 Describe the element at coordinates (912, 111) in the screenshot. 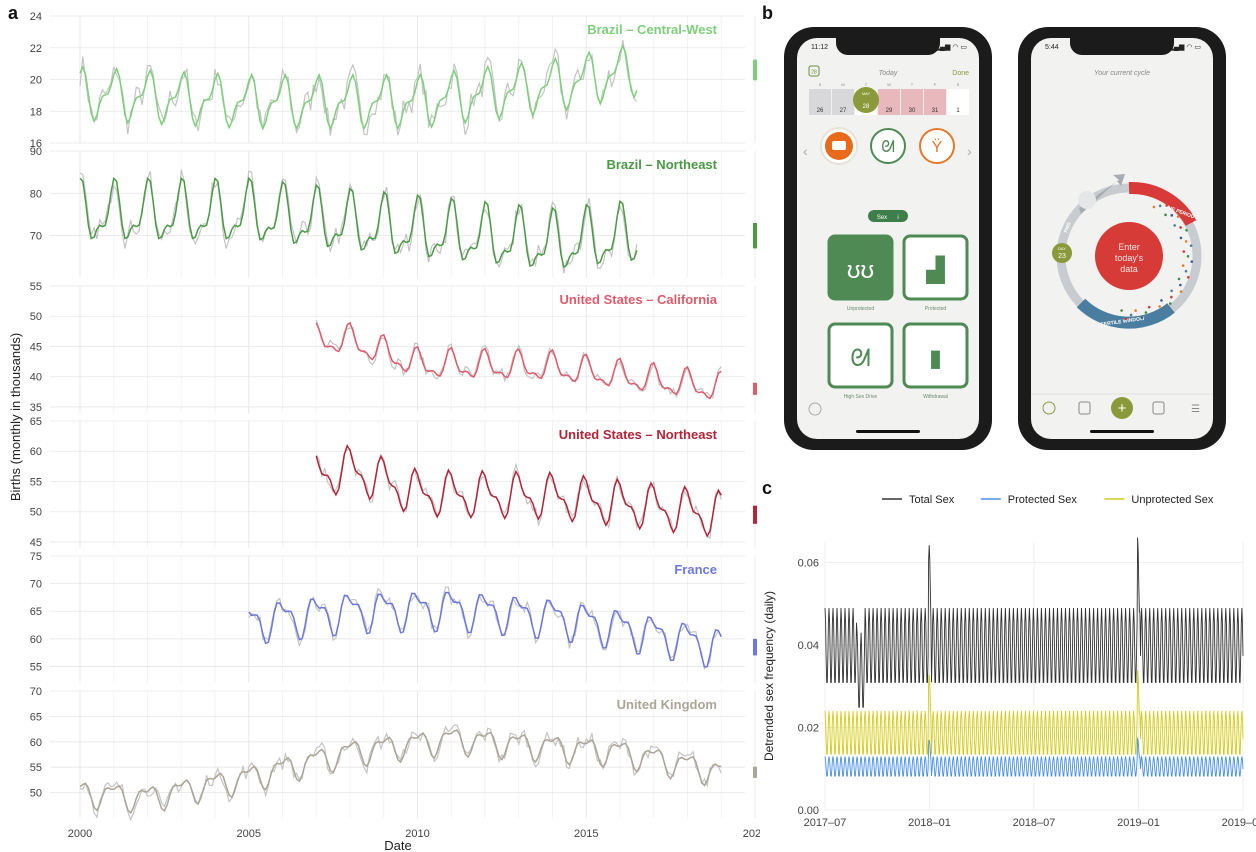

I see `day-number: 30` at that location.